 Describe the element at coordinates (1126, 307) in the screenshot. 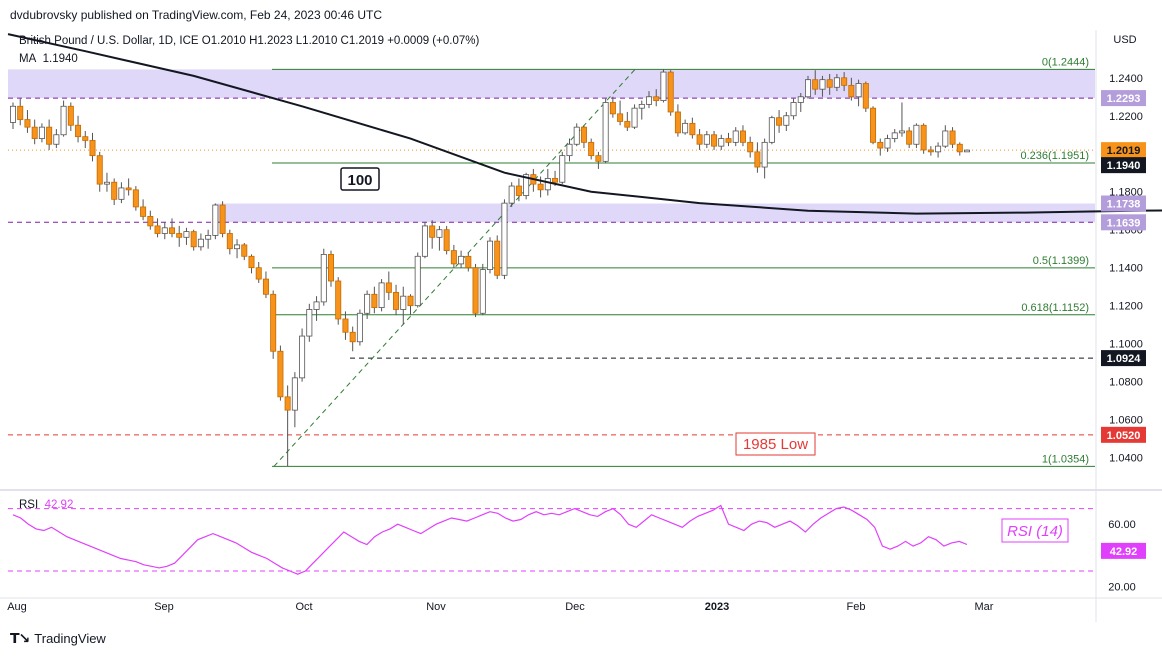

I see `price-axis-tick: 1.1200` at that location.